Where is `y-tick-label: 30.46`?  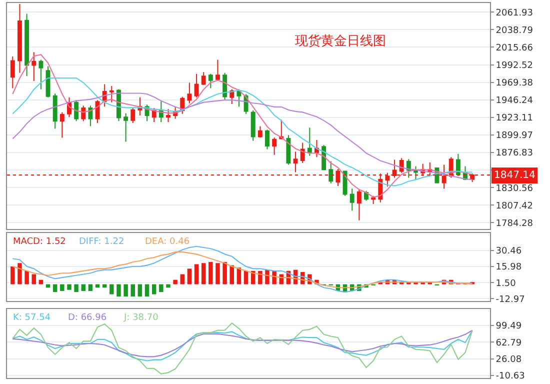
y-tick-label: 30.46 is located at coordinates (509, 251).